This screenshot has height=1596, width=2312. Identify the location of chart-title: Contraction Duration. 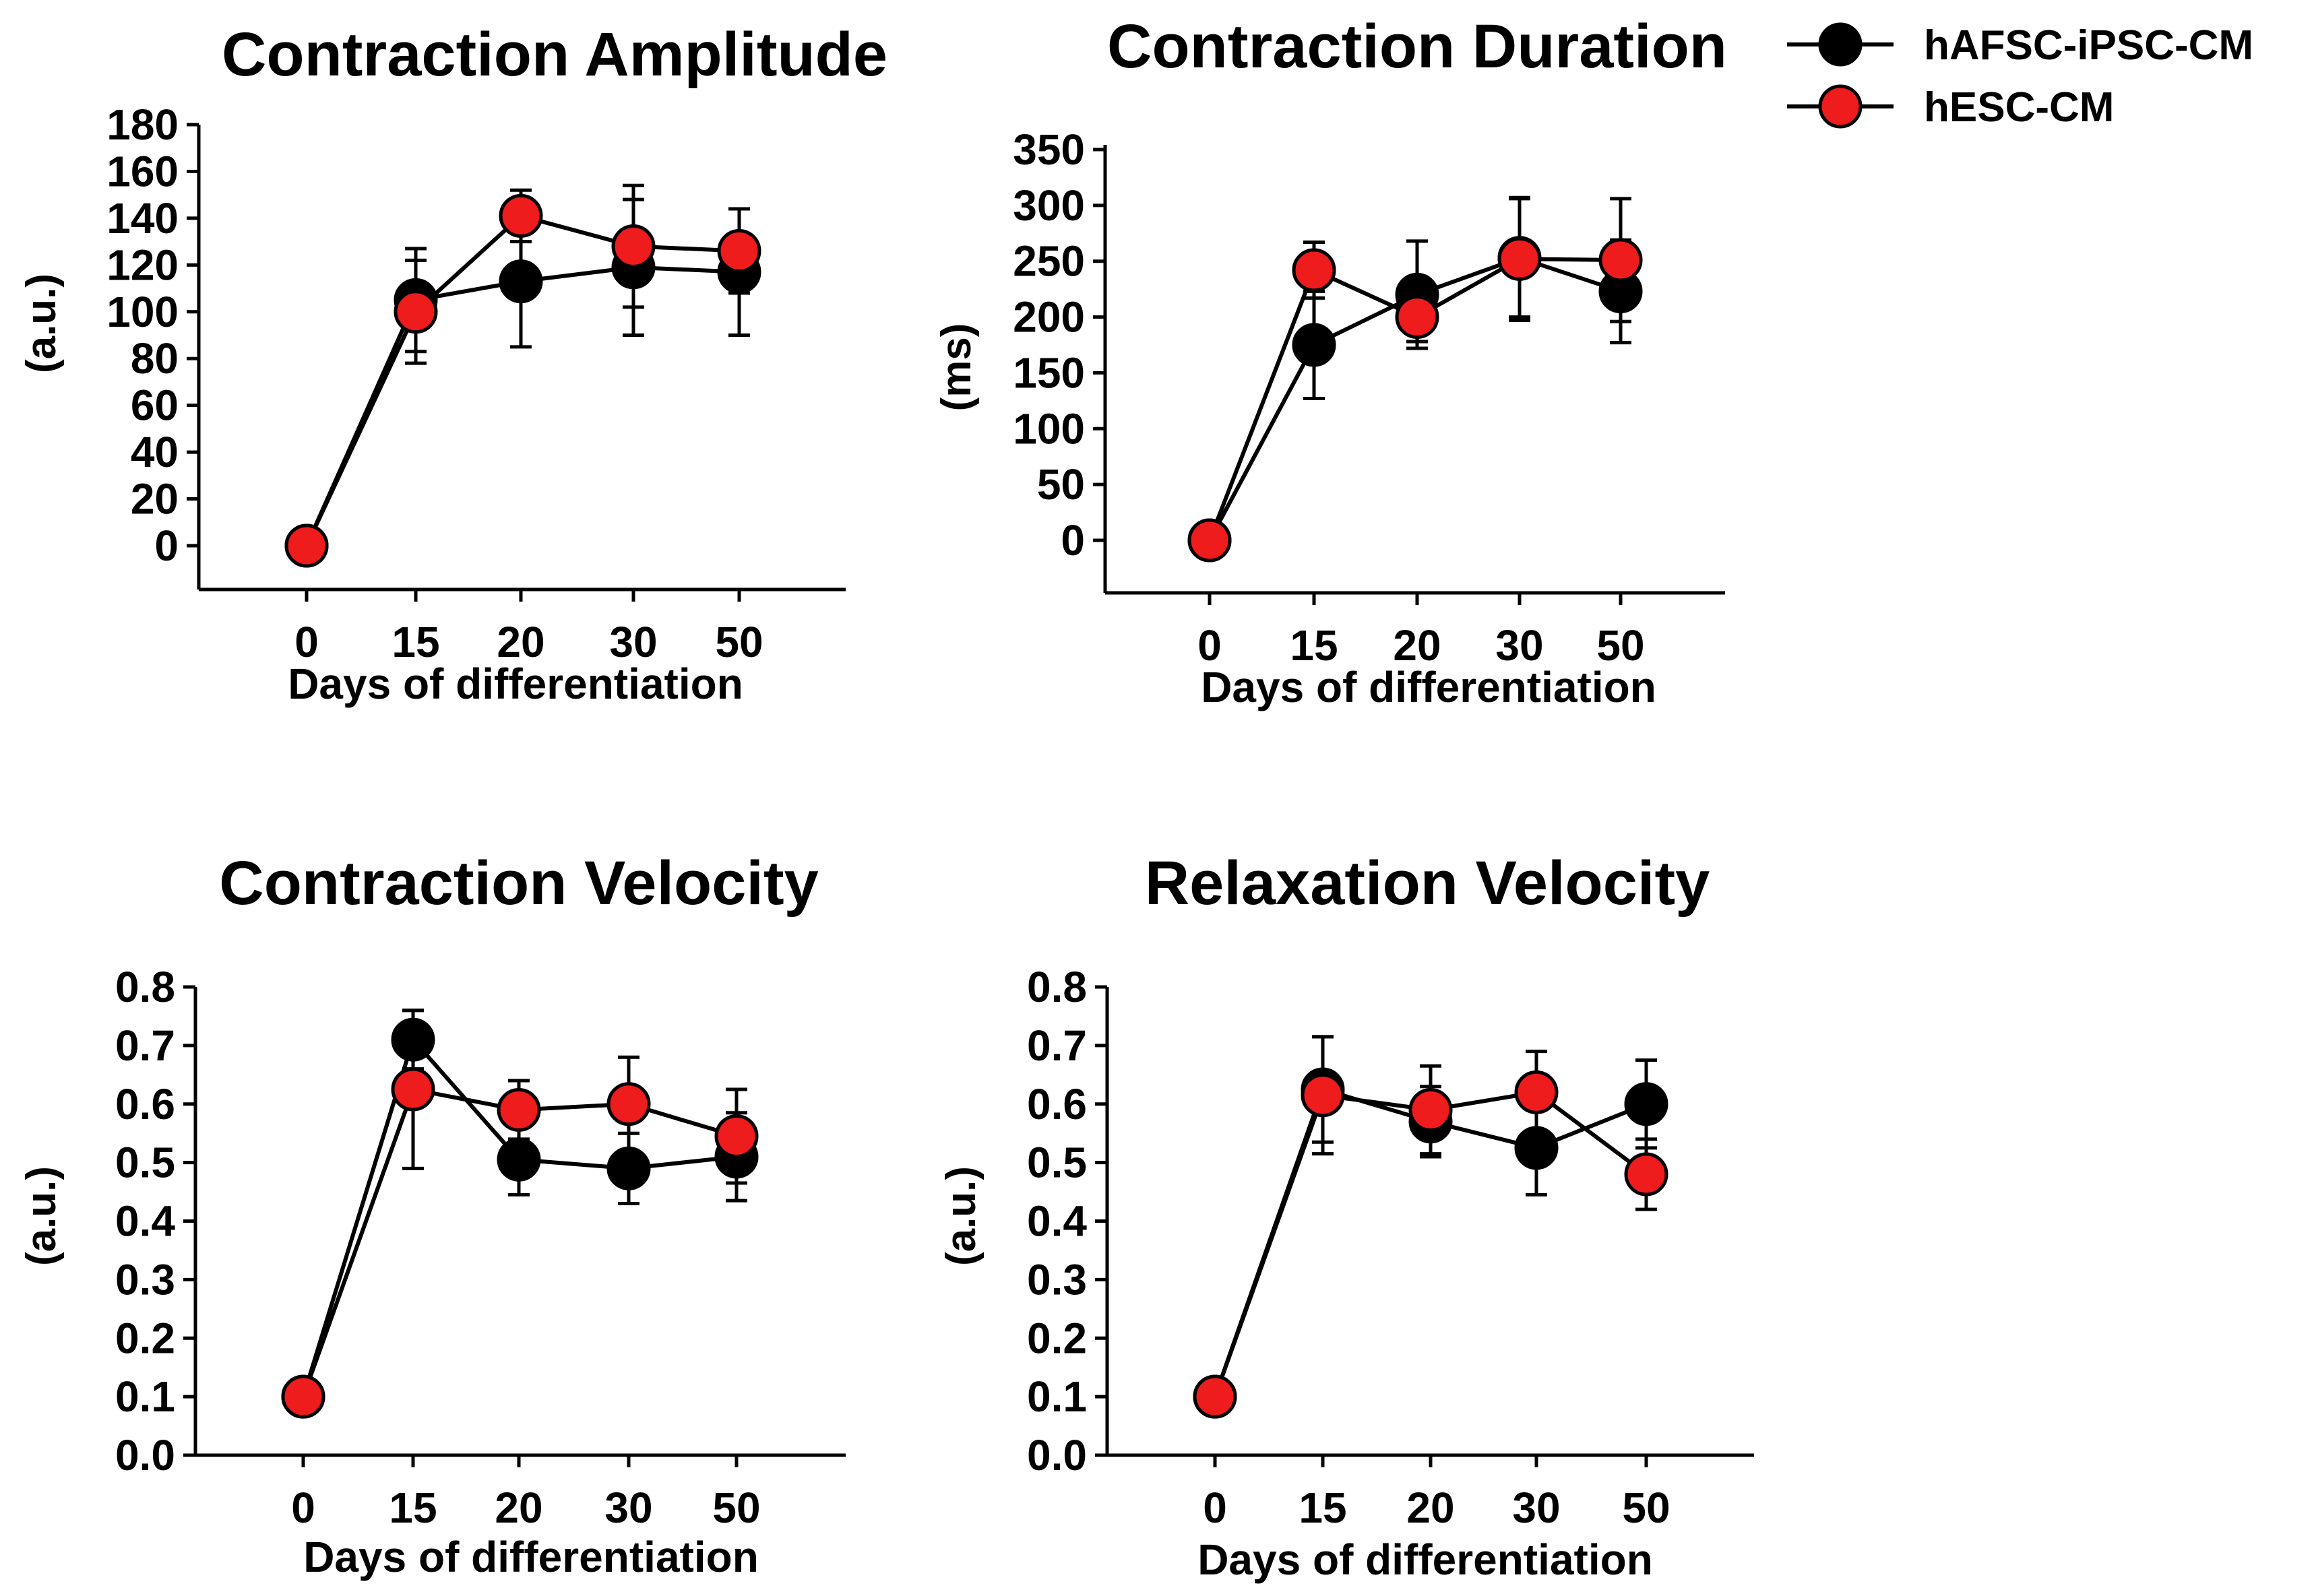
(1417, 46).